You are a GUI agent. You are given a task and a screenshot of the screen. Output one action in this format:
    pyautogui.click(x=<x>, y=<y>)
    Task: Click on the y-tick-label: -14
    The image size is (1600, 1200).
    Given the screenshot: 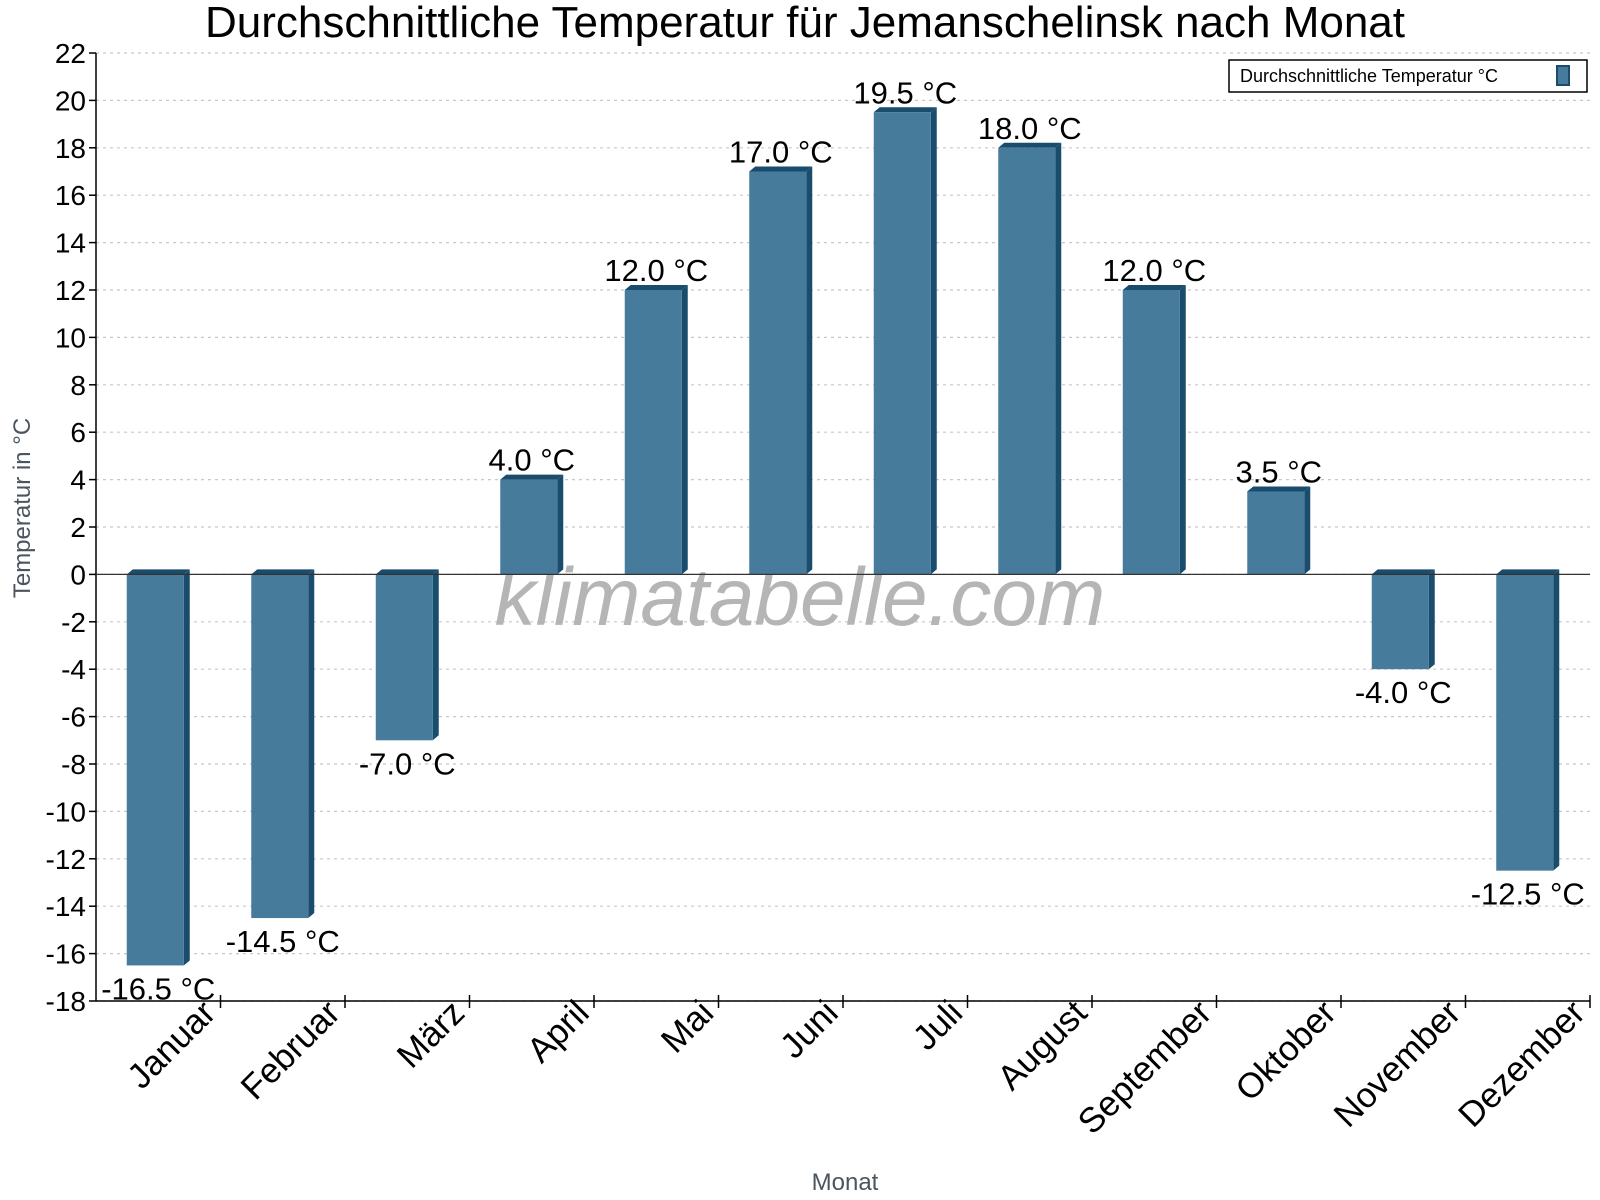 What is the action you would take?
    pyautogui.click(x=66, y=906)
    